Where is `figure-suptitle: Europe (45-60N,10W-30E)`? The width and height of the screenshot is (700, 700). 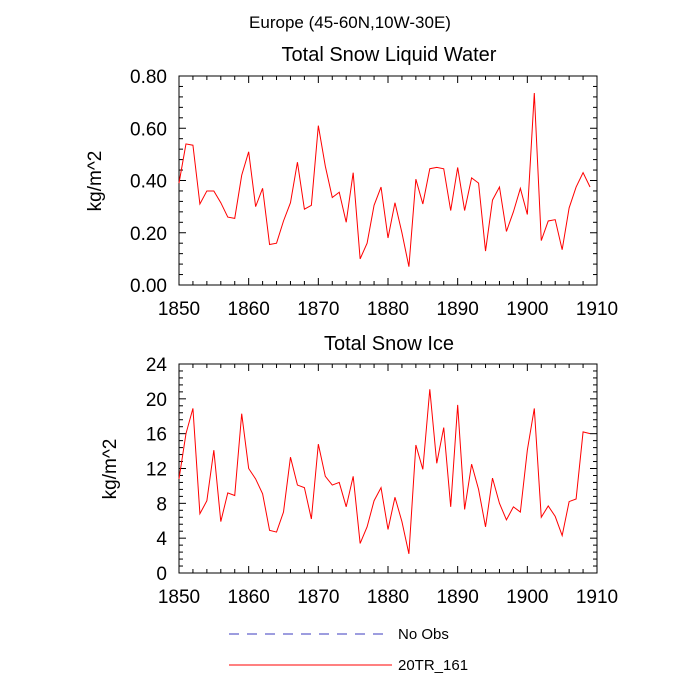
figure-suptitle: Europe (45-60N,10W-30E) is located at coordinates (350, 22).